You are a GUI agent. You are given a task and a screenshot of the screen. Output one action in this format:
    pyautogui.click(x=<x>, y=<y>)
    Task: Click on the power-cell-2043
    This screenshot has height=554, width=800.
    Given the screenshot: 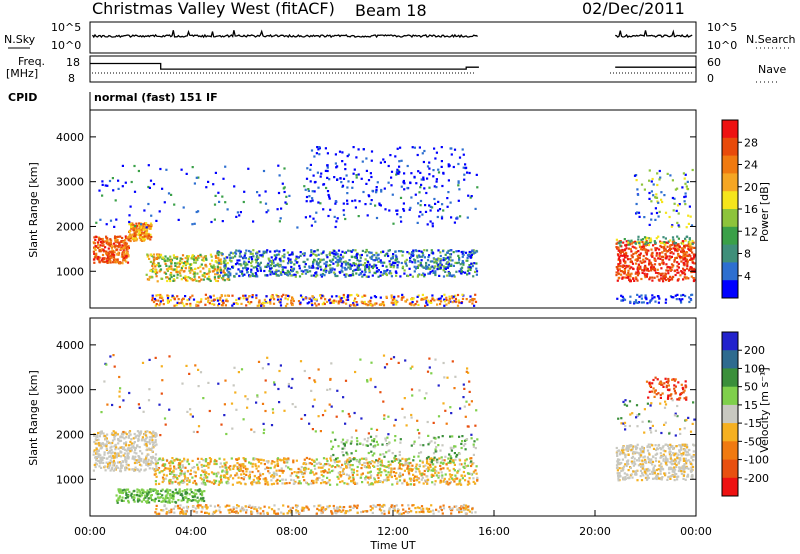 What is the action you would take?
    pyautogui.click(x=413, y=298)
    